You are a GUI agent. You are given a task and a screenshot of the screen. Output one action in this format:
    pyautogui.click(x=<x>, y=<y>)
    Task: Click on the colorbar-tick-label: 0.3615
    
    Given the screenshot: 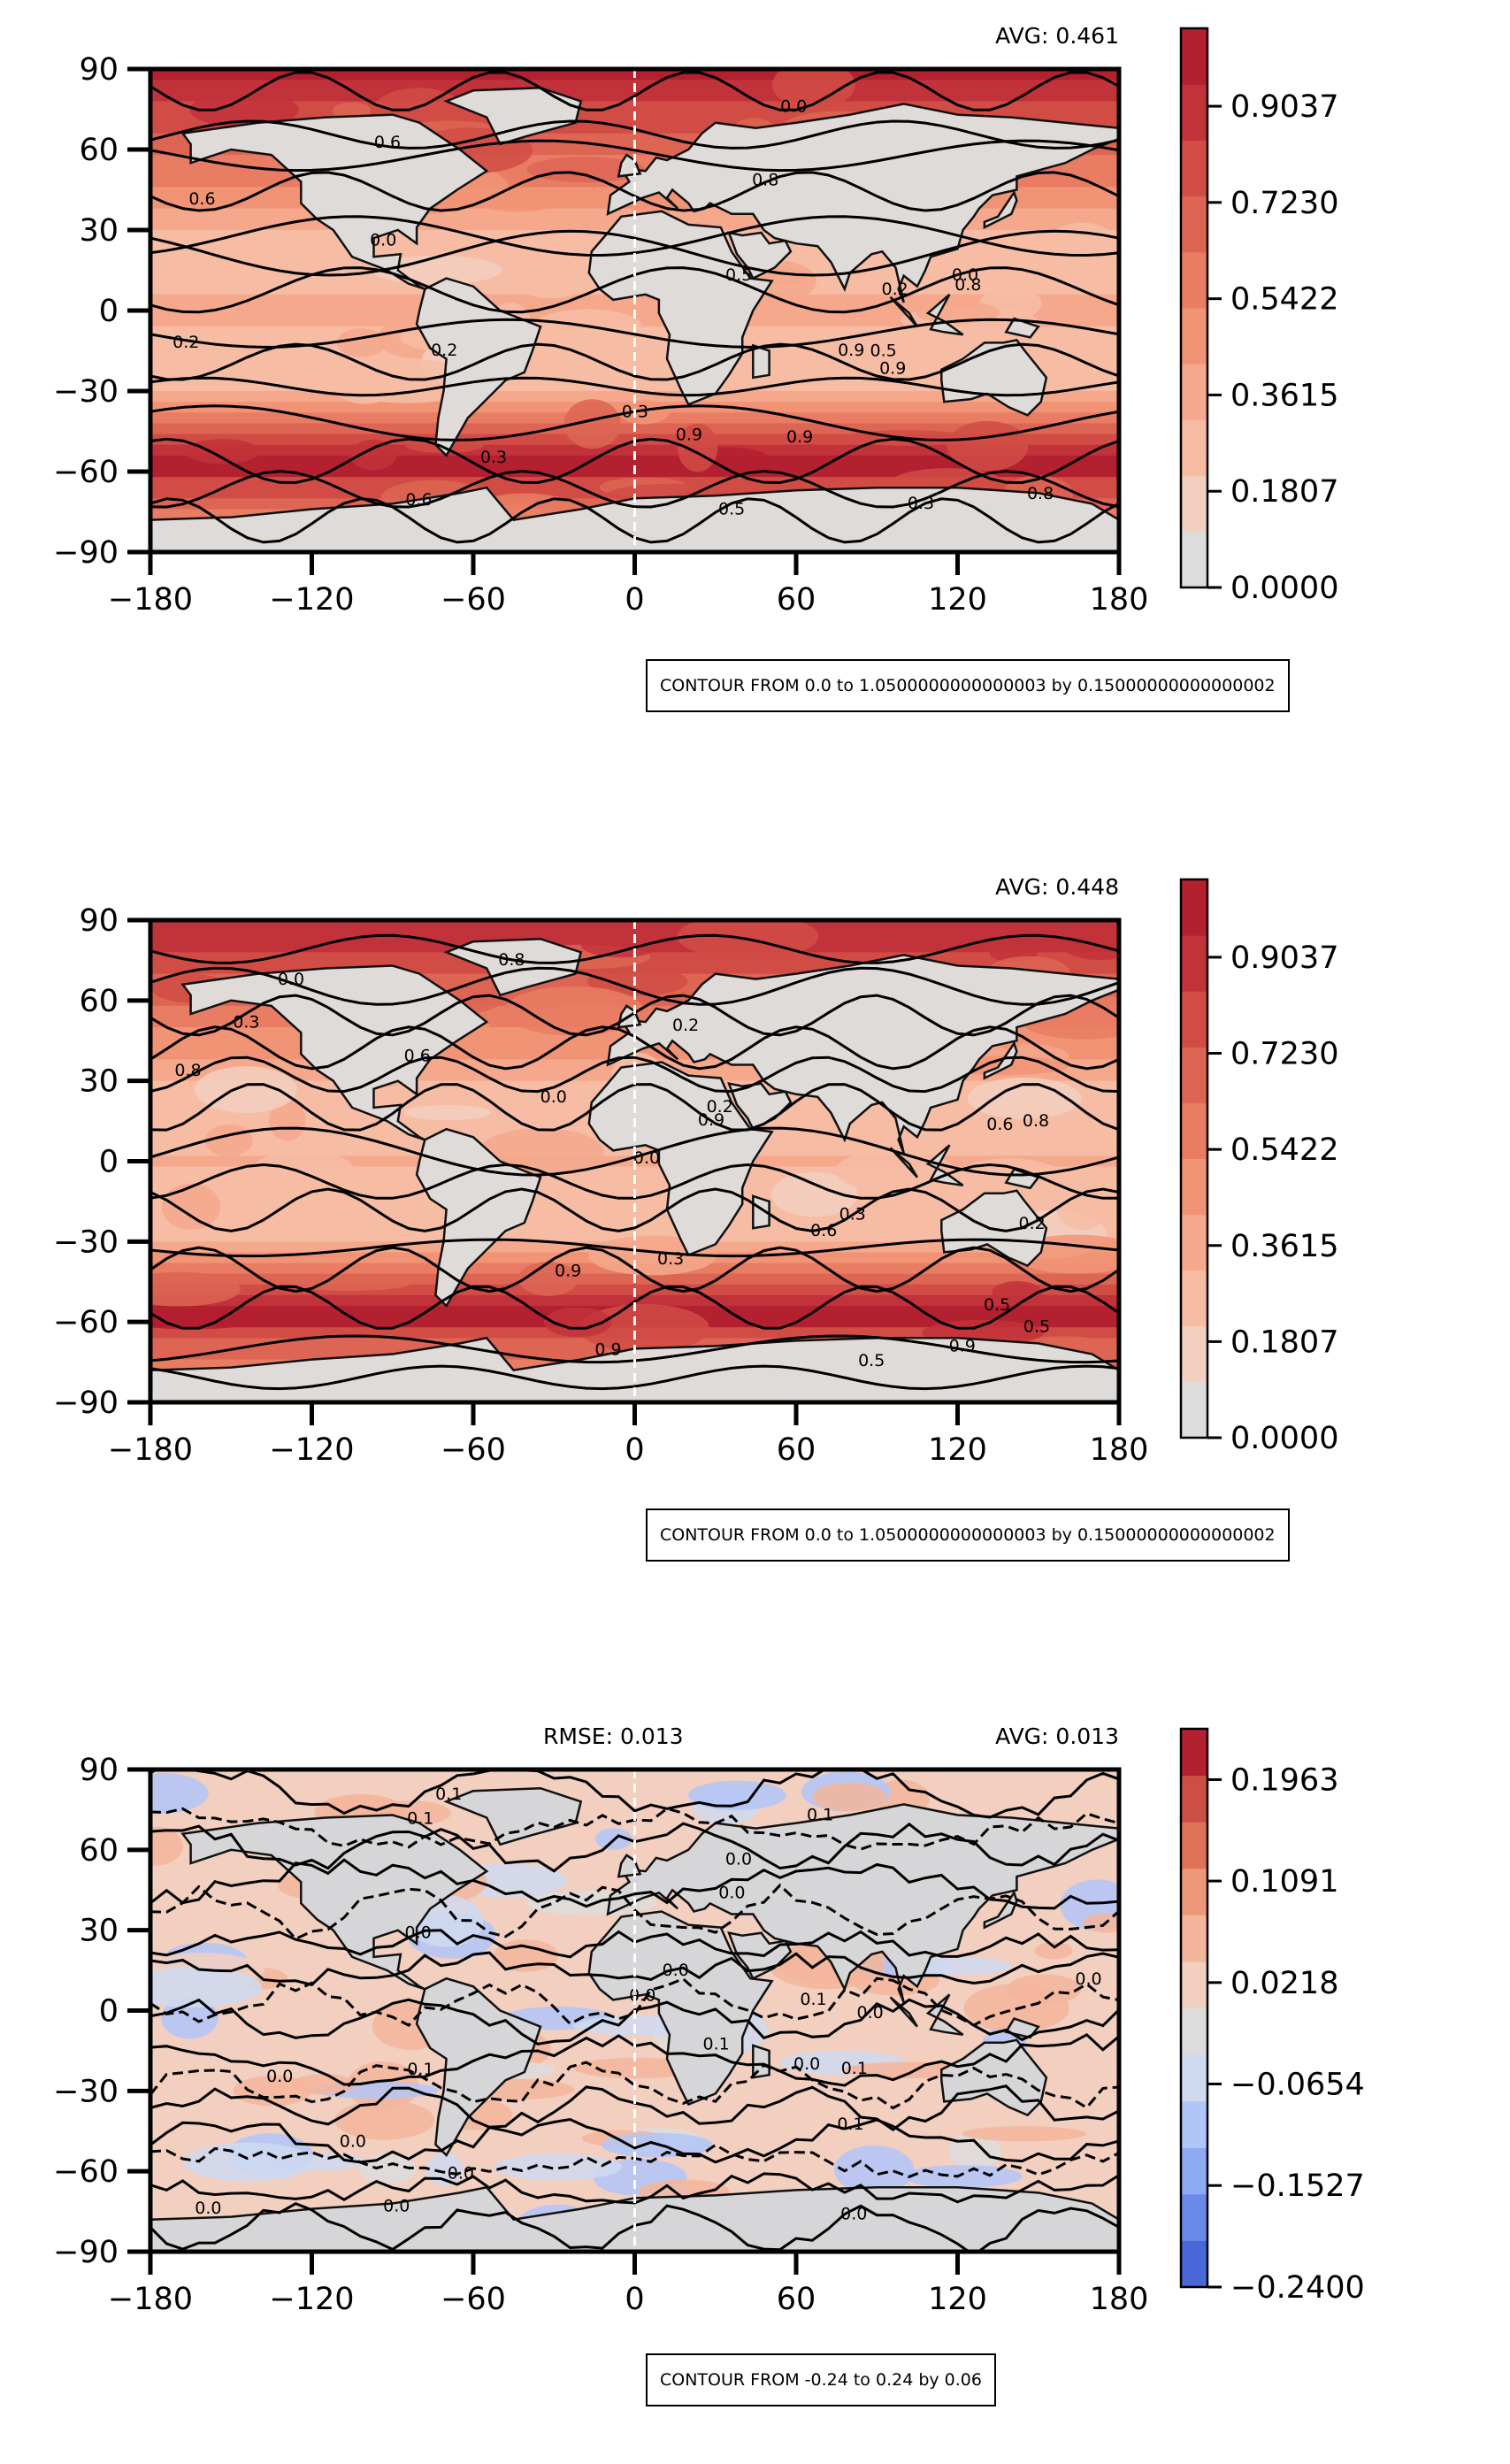 What is the action you would take?
    pyautogui.click(x=1284, y=396)
    